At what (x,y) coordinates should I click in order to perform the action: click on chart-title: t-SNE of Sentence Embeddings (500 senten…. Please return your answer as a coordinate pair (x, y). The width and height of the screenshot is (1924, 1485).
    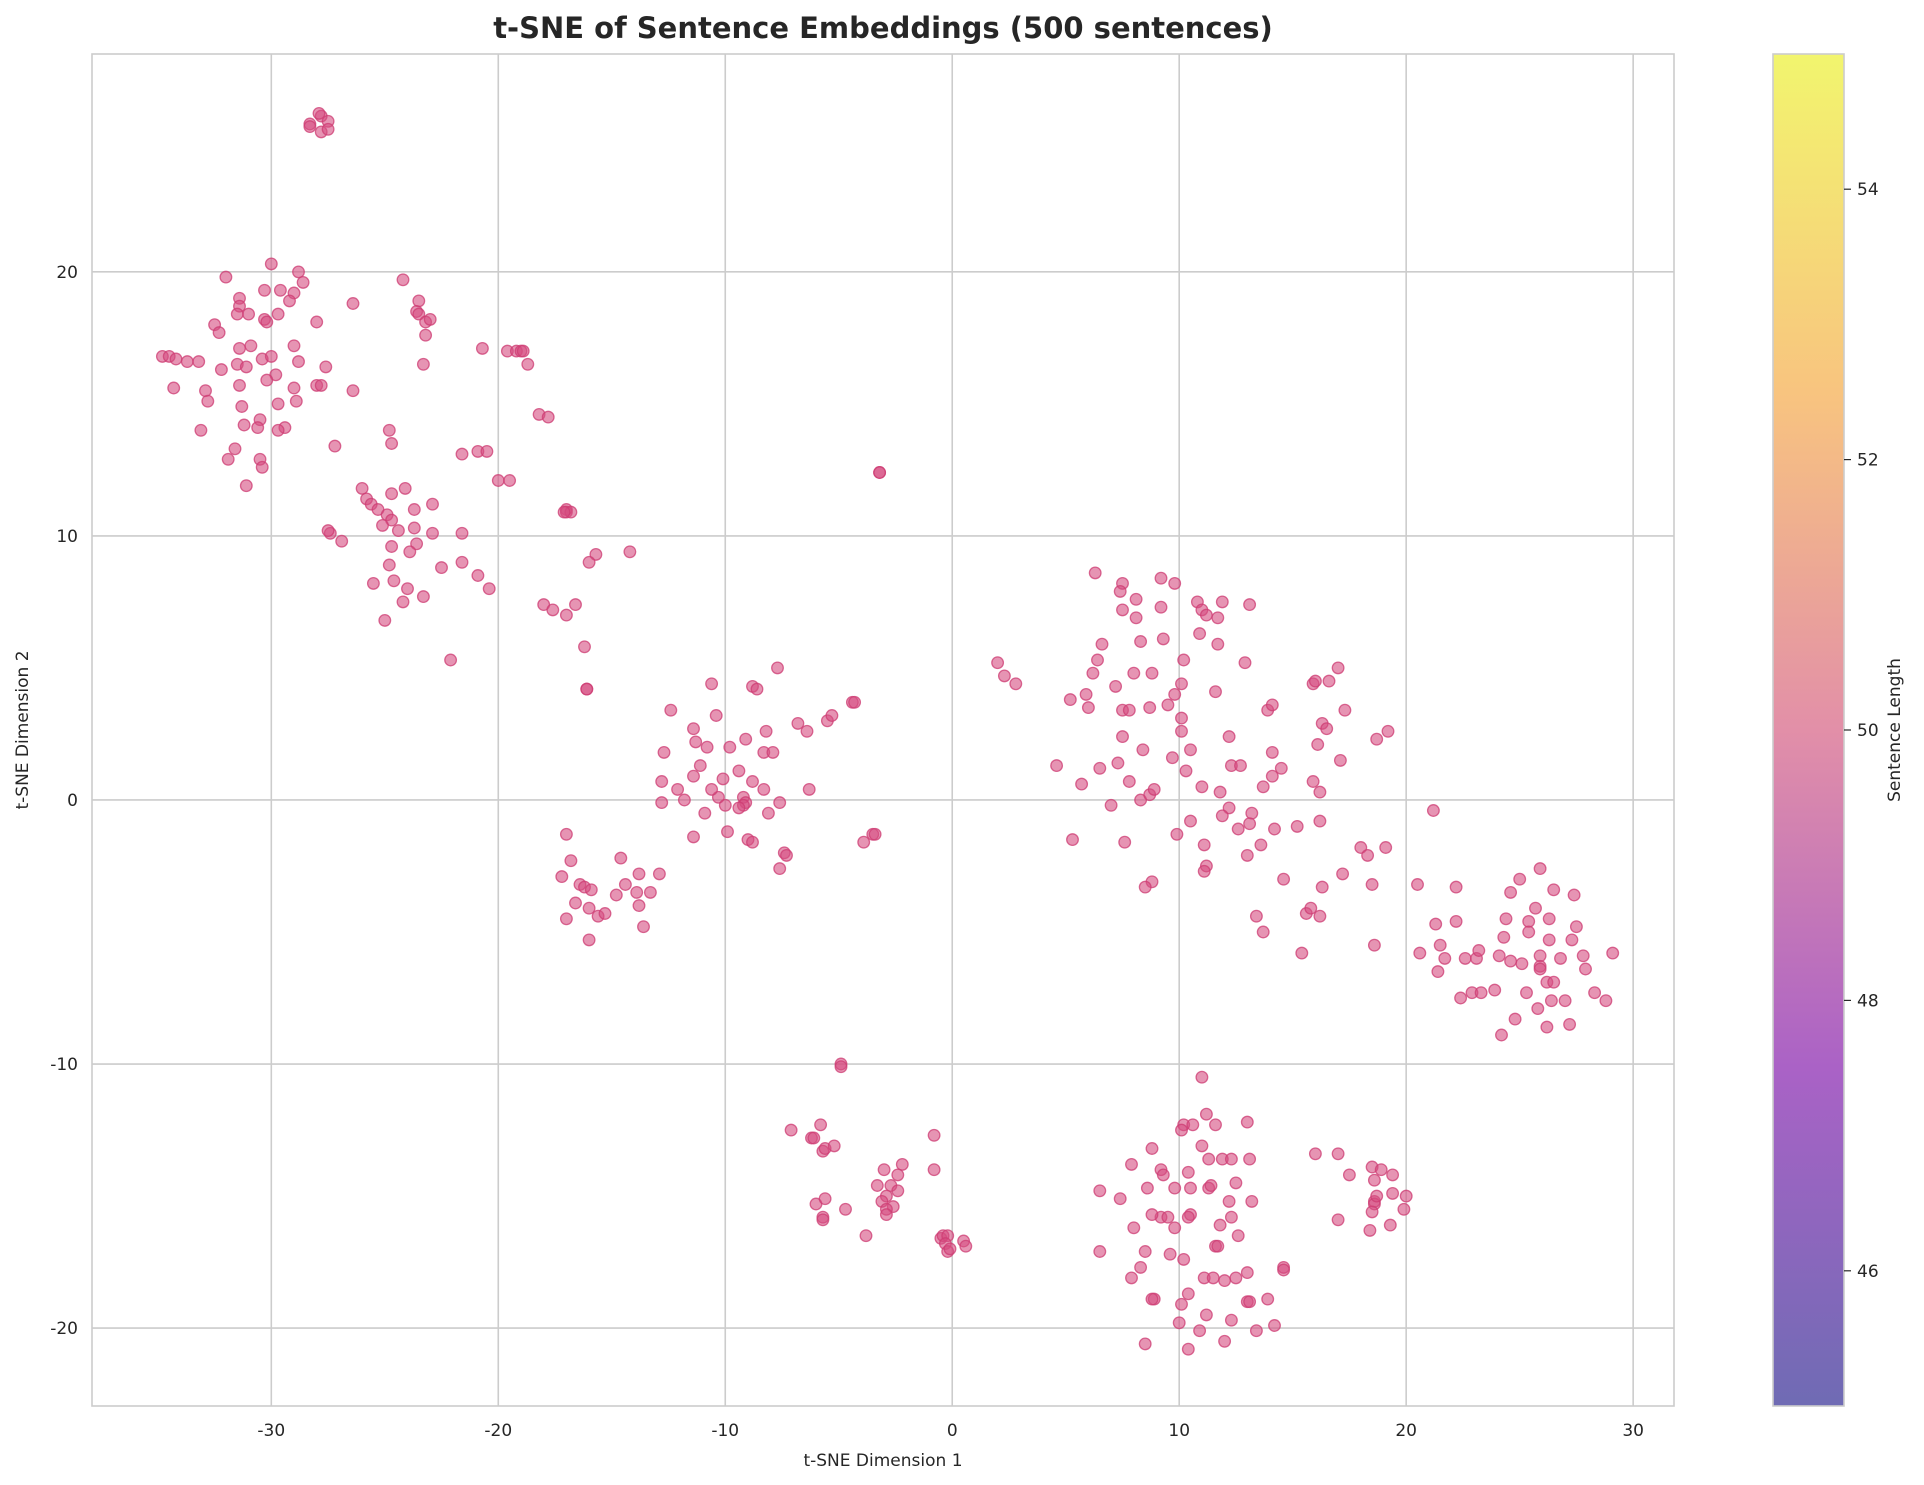
    Looking at the image, I should click on (883, 28).